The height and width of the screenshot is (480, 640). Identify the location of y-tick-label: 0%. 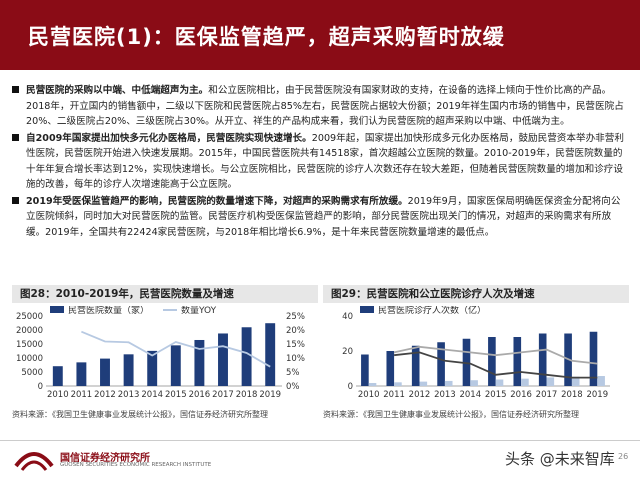
(293, 387).